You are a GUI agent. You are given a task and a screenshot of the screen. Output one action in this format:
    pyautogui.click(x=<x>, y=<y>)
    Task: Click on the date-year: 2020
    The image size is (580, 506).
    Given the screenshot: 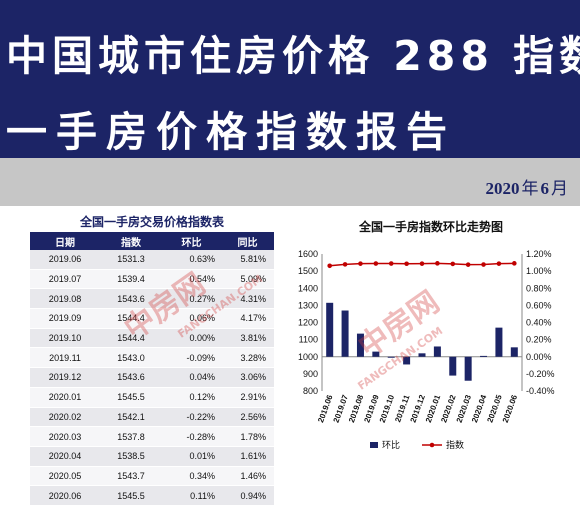 What is the action you would take?
    pyautogui.click(x=502, y=188)
    